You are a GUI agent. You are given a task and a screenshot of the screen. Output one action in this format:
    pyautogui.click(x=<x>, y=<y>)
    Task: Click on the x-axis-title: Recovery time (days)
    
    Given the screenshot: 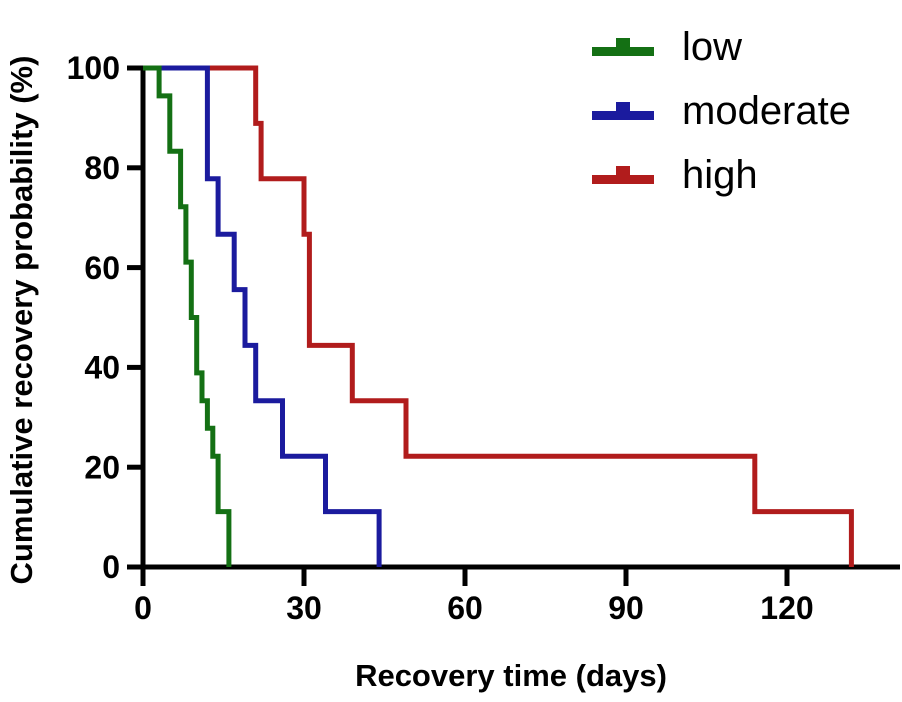 What is the action you would take?
    pyautogui.click(x=511, y=675)
    